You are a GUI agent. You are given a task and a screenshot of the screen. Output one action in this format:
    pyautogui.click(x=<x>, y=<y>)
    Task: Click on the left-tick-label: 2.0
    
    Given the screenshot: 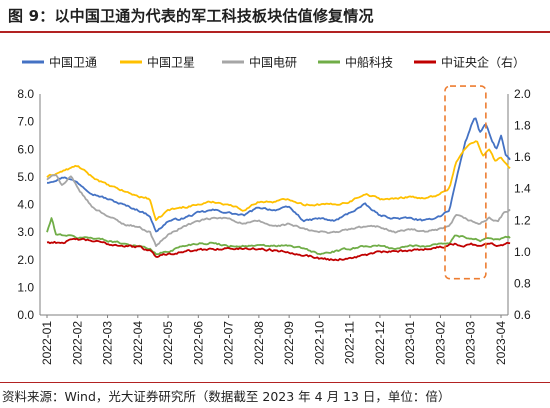 What is the action you would take?
    pyautogui.click(x=25, y=260)
    